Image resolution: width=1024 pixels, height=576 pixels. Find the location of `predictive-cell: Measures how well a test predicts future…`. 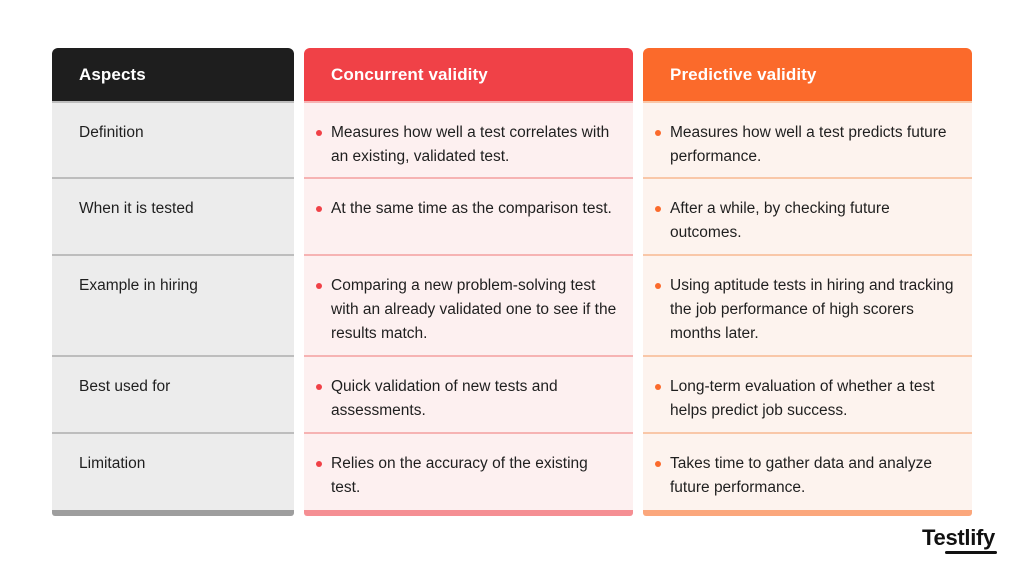

predictive-cell: Measures how well a test predicts future… is located at coordinates (807, 139).